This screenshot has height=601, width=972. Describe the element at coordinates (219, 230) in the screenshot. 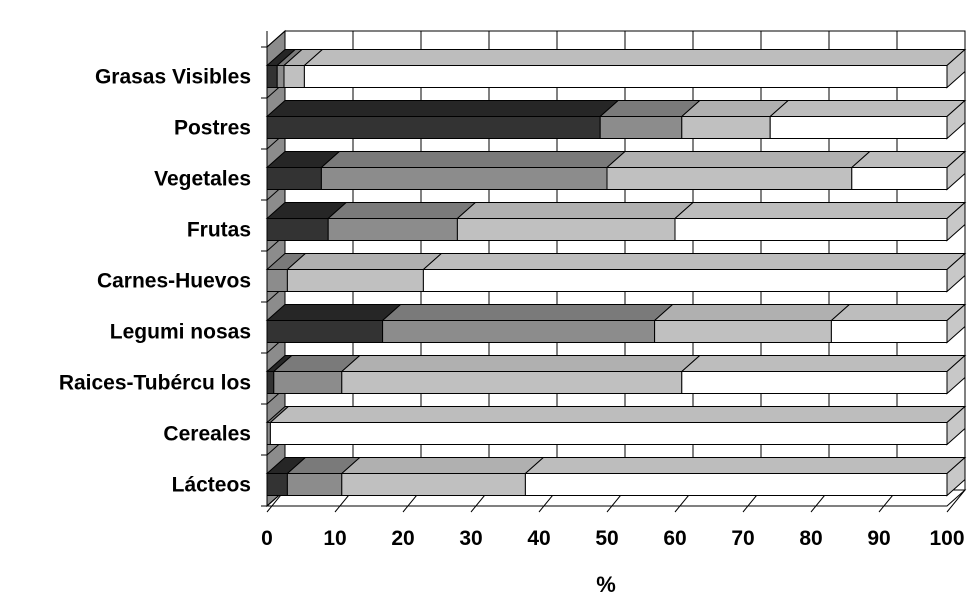

I see `category-label: Frutas` at that location.